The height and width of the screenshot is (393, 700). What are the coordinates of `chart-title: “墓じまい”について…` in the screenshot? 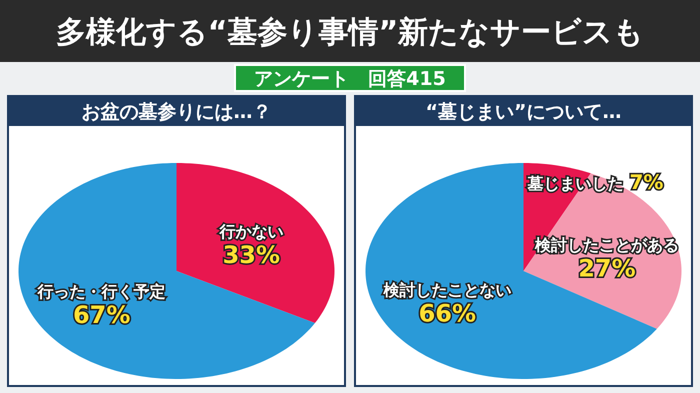 It's located at (524, 112).